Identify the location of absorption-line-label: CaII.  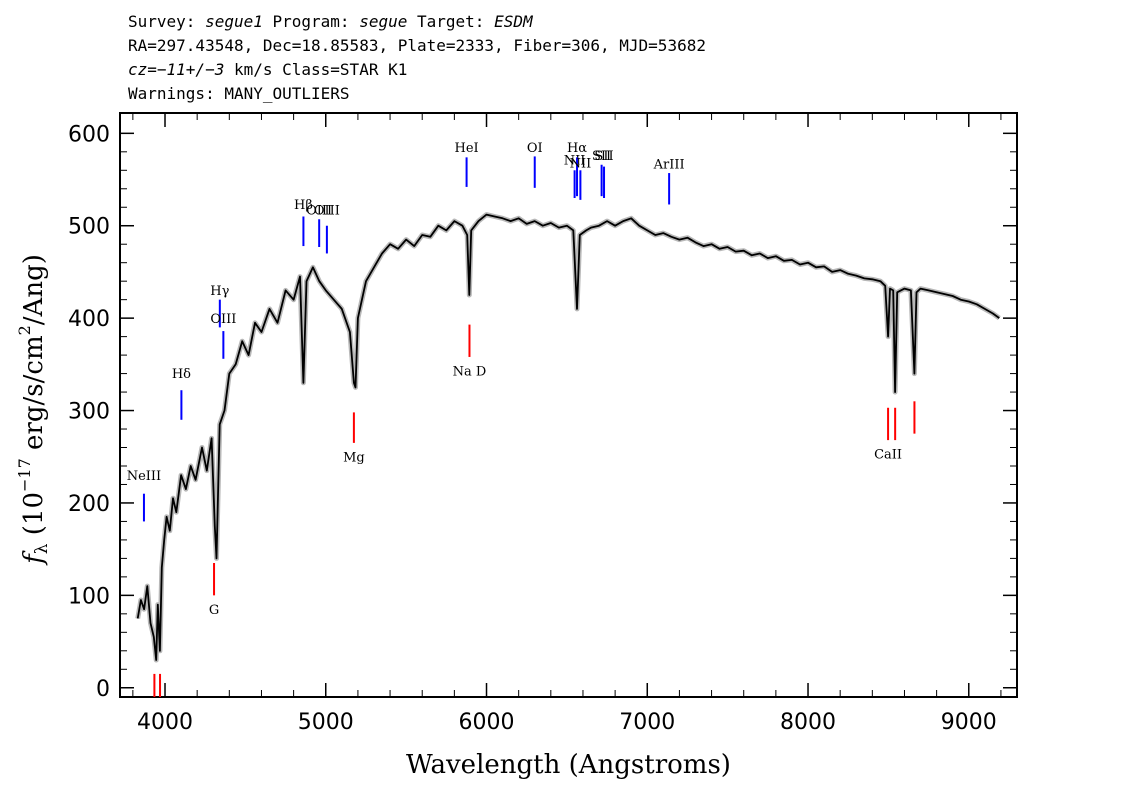
(888, 455).